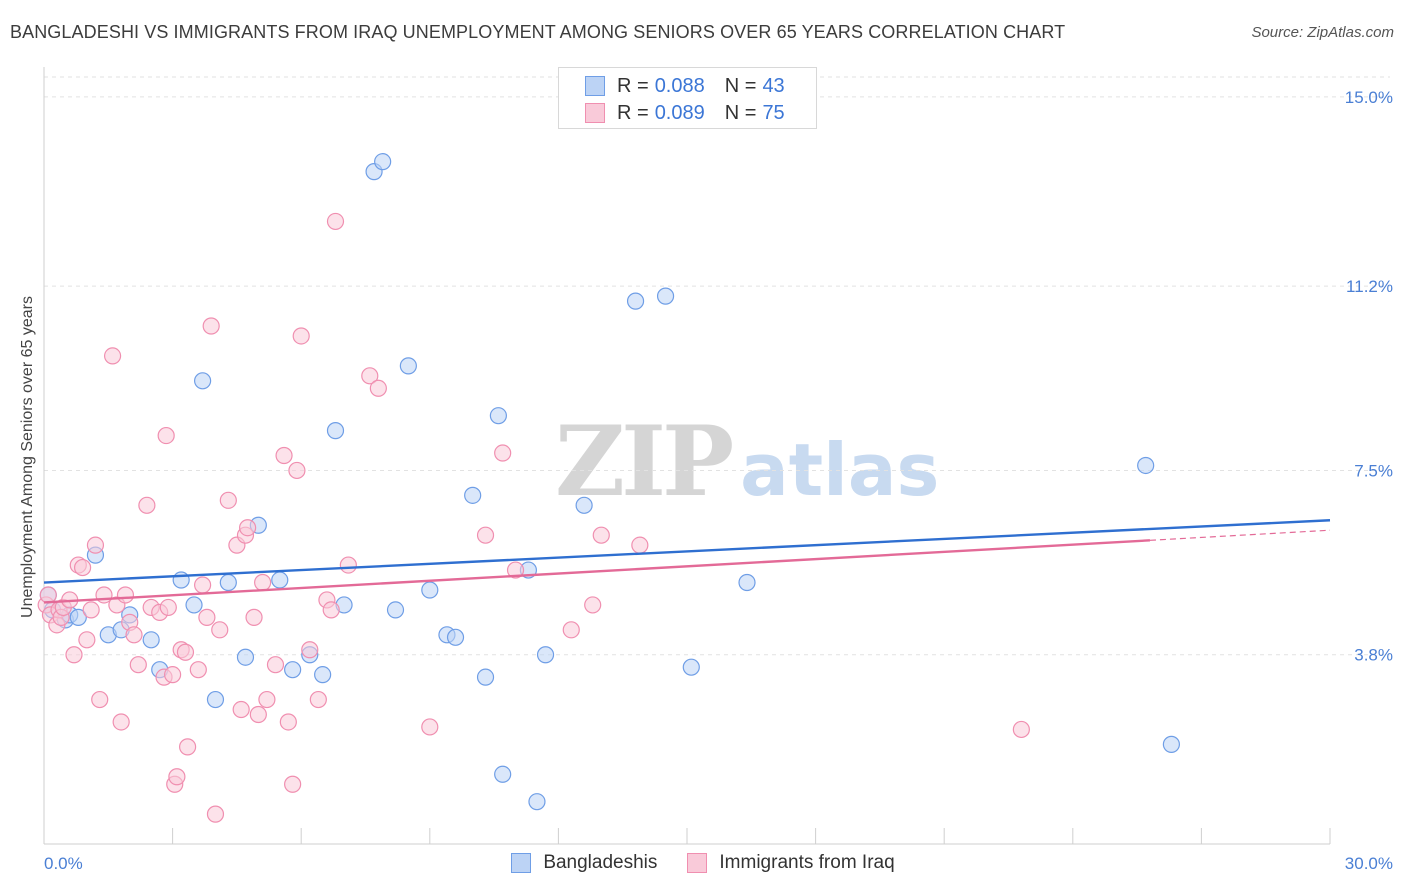 Image resolution: width=1406 pixels, height=892 pixels. I want to click on r-value: 0.089, so click(679, 112).